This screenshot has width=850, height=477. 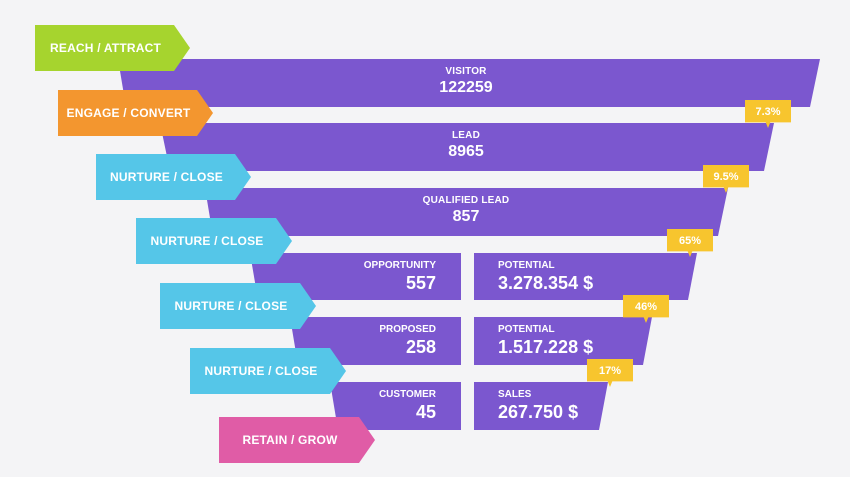 I want to click on funnel-band-visitor, so click(x=469, y=83).